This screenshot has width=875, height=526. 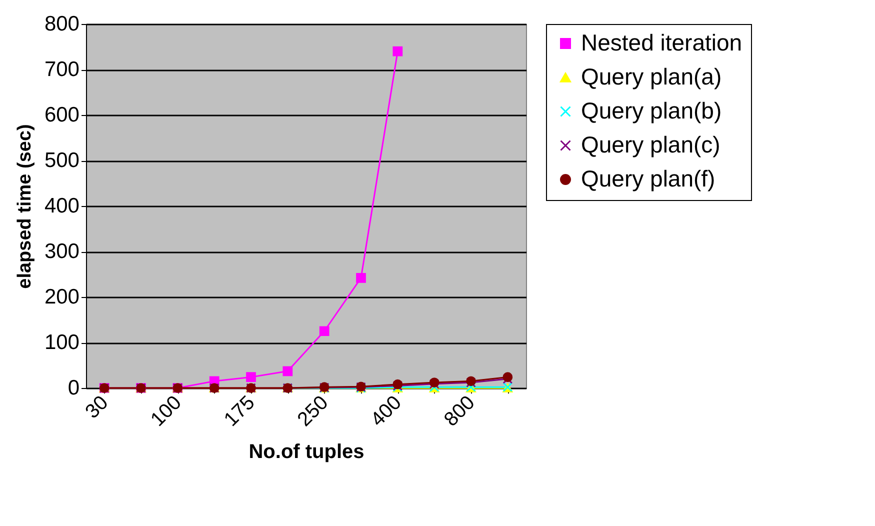 What do you see at coordinates (62, 24) in the screenshot?
I see `y-tick-label: 800` at bounding box center [62, 24].